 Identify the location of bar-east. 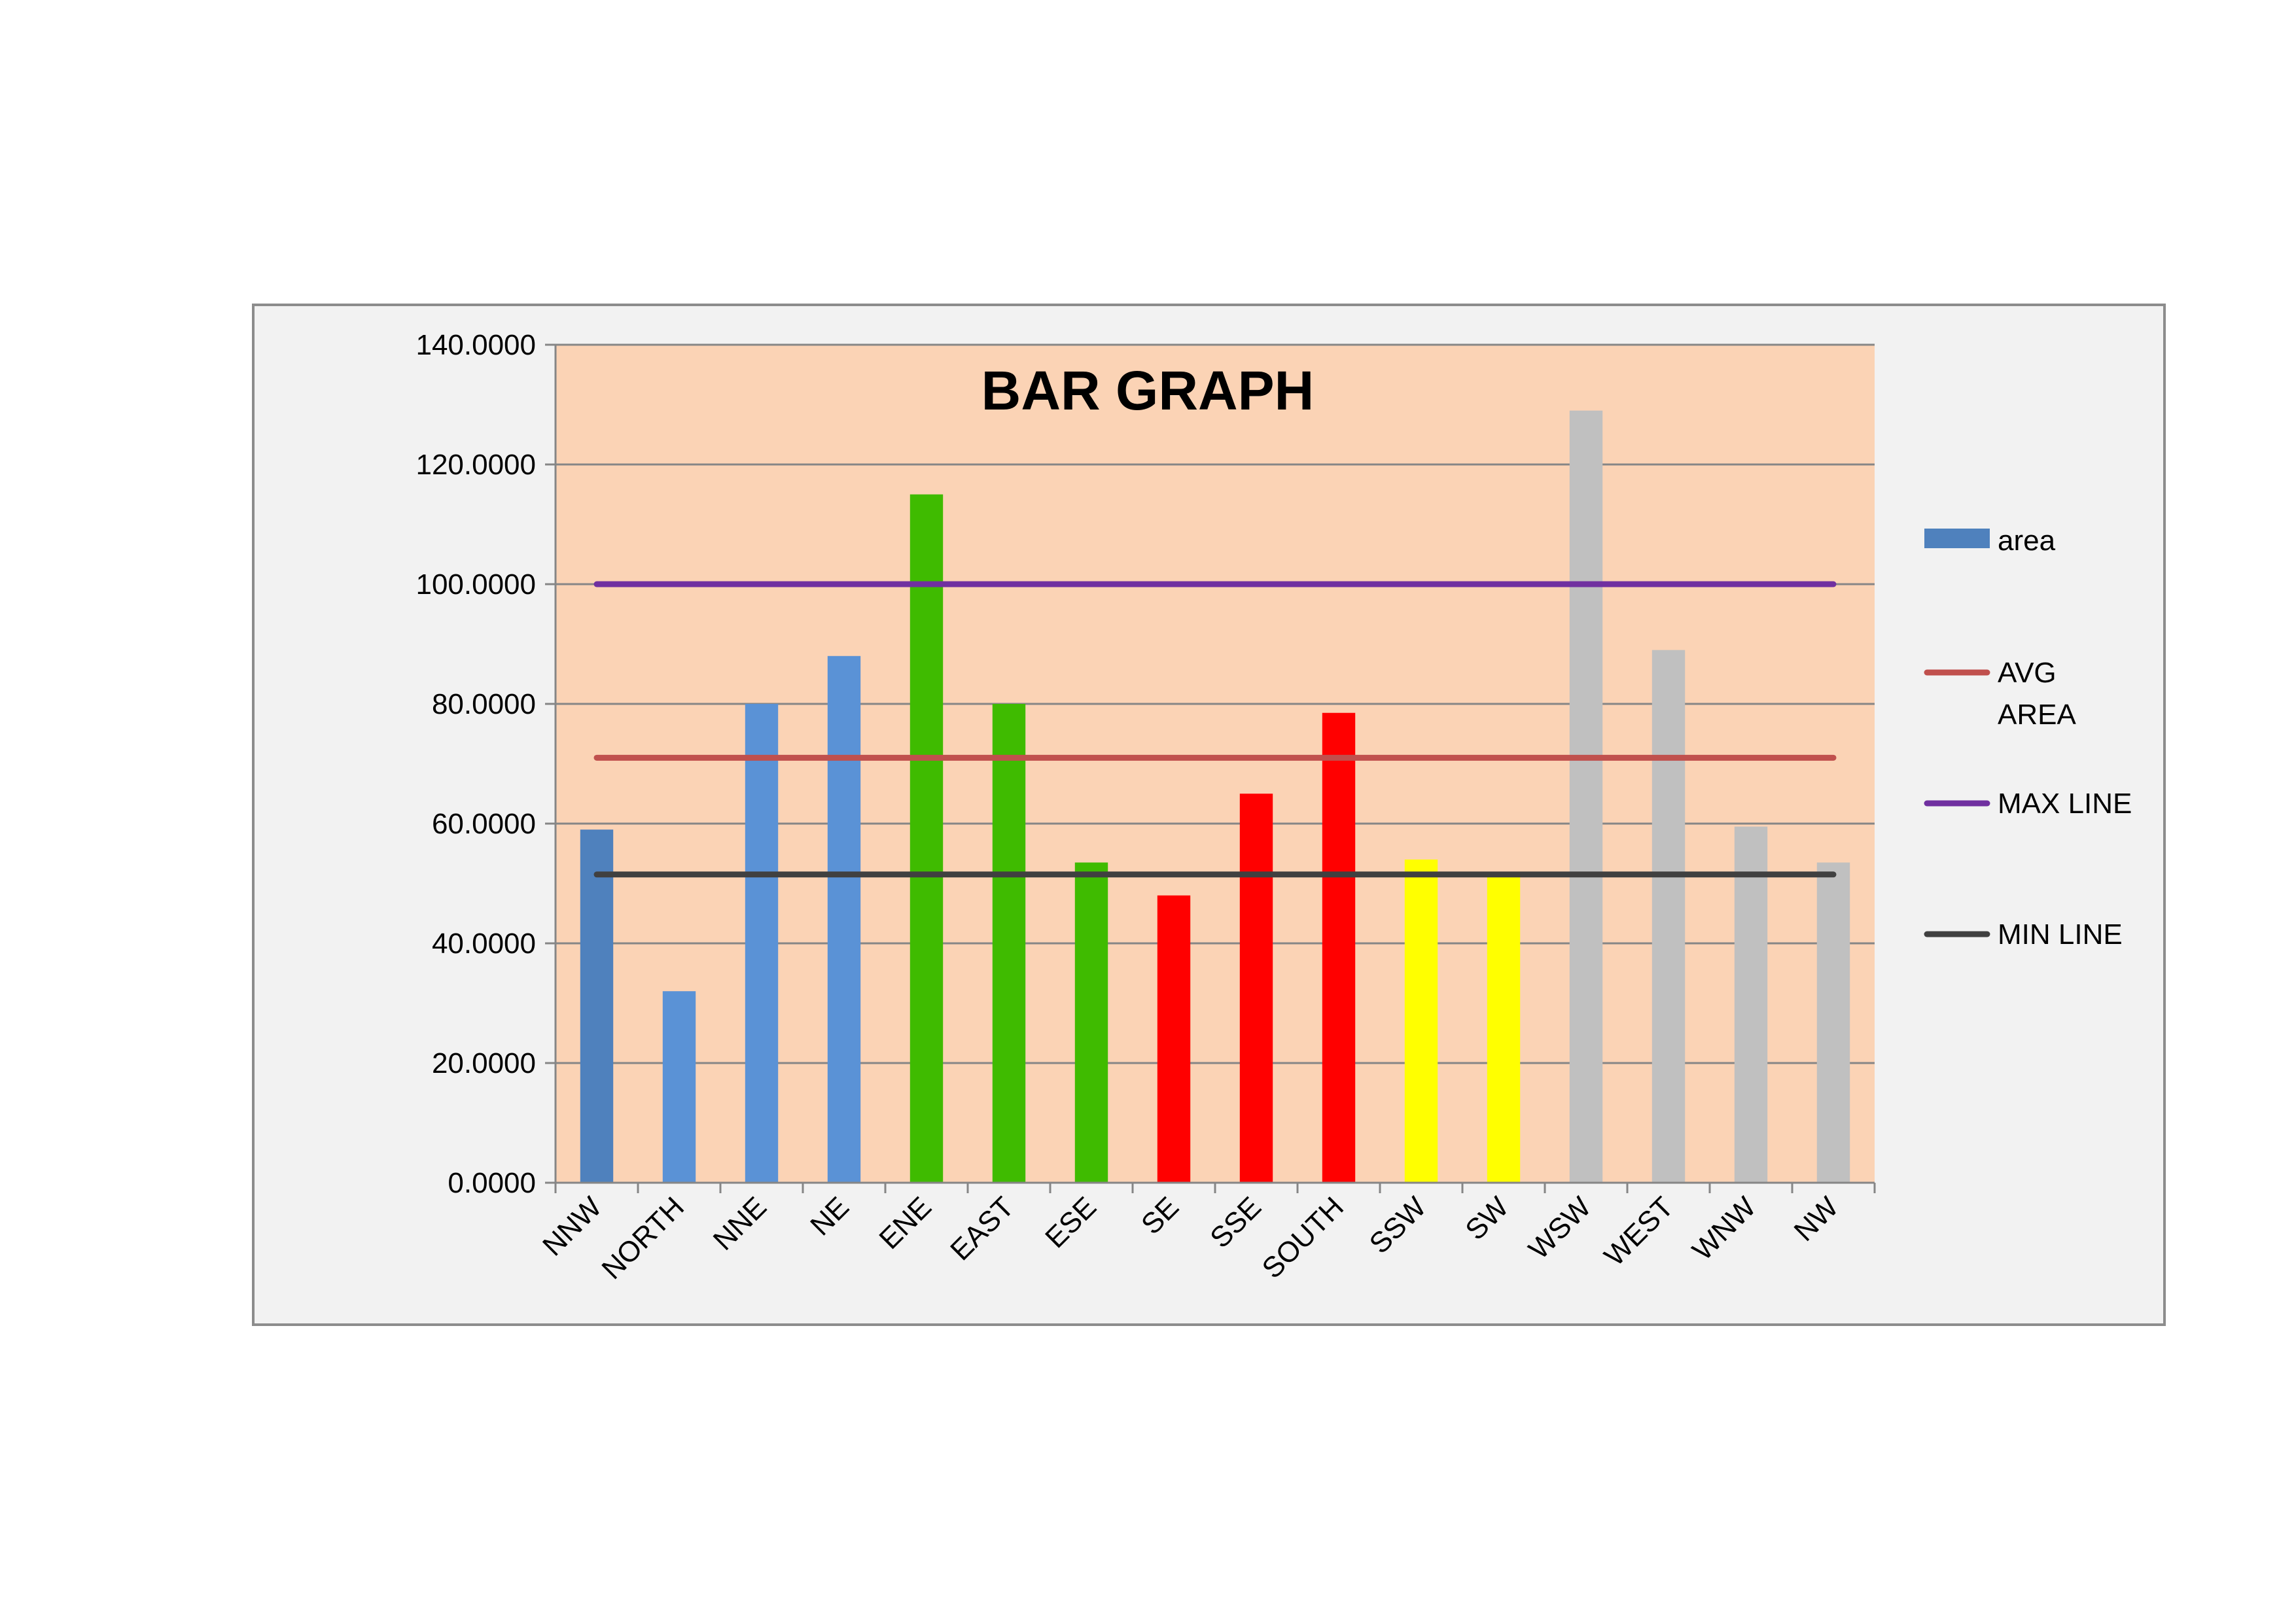
(1009, 944).